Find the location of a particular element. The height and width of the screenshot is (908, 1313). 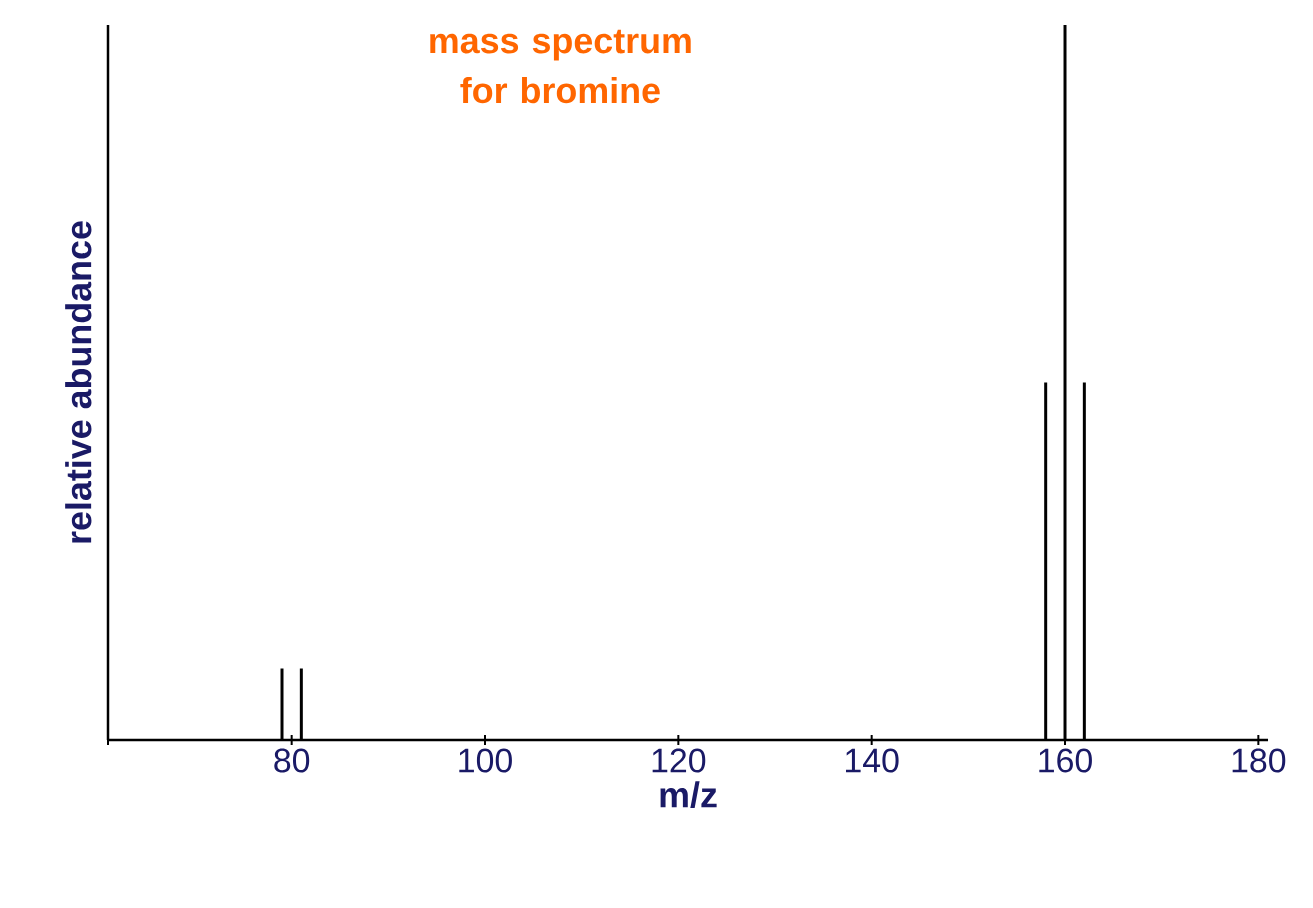

x-tick-label: 100 is located at coordinates (485, 760).